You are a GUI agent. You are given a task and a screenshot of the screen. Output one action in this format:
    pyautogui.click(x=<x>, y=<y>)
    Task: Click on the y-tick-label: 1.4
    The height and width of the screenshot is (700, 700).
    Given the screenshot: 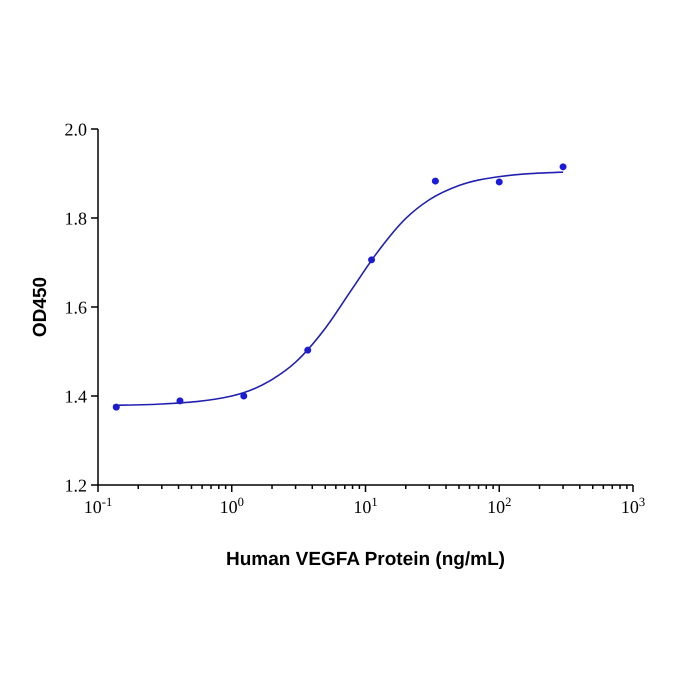 What is the action you would take?
    pyautogui.click(x=75, y=396)
    